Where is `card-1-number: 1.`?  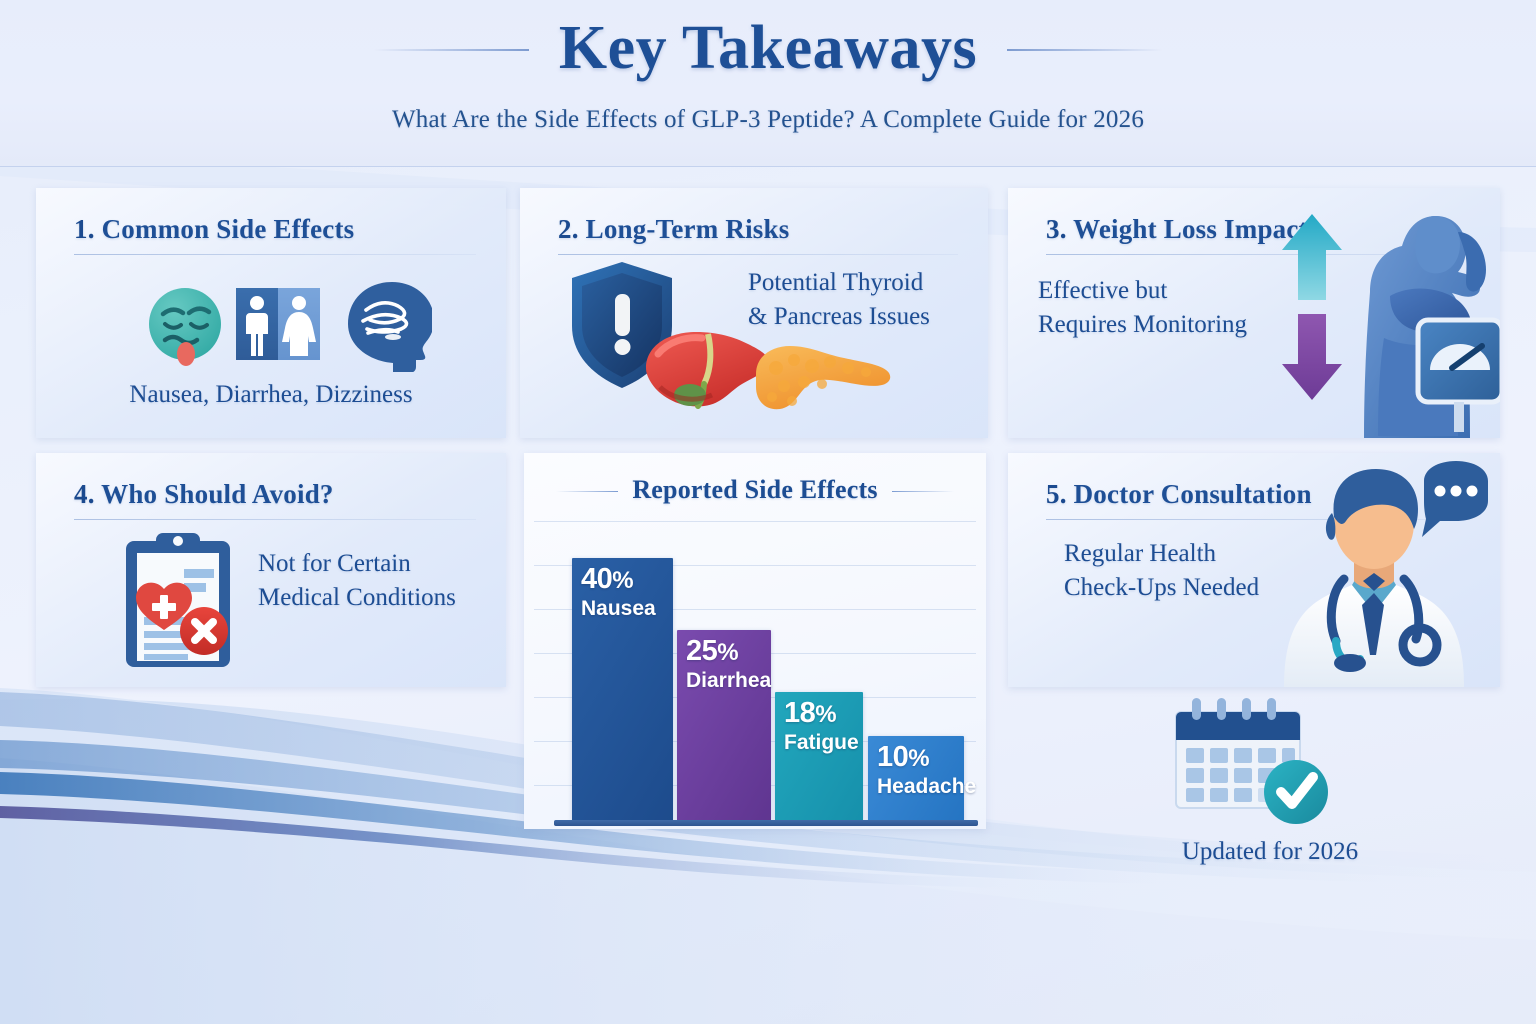 card-1-number: 1. is located at coordinates (84, 229).